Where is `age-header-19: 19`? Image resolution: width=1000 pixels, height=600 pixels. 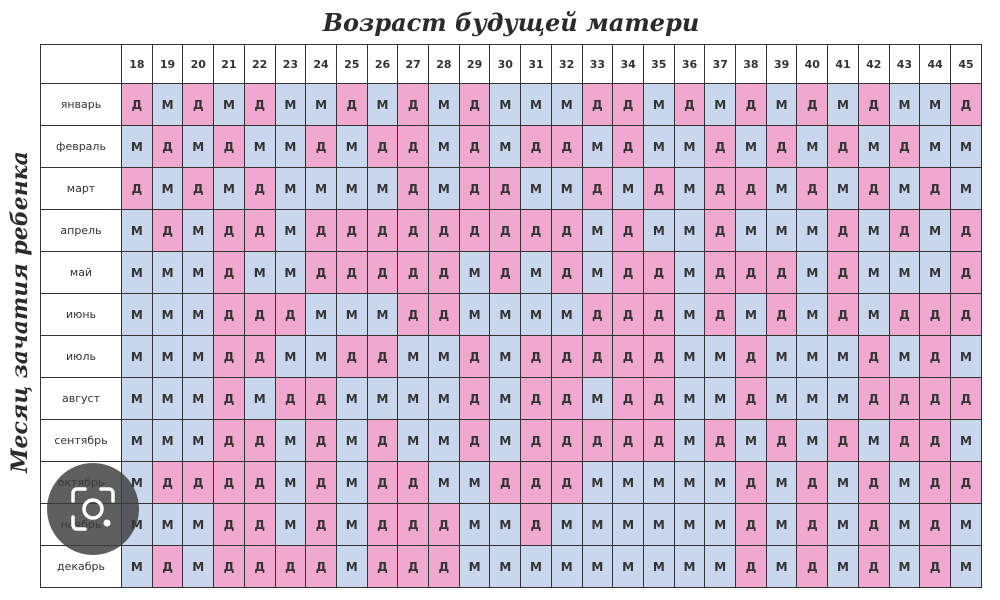
age-header-19: 19 is located at coordinates (167, 64).